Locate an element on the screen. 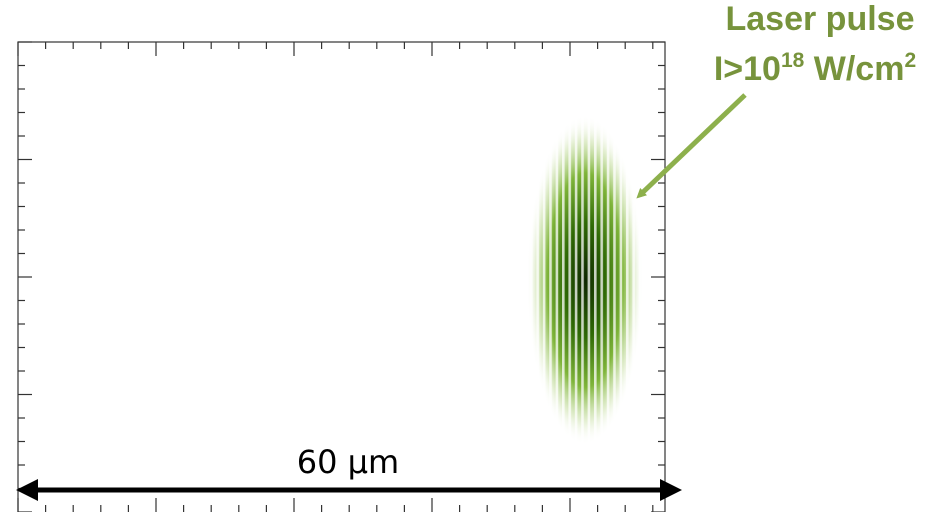 This screenshot has width=941, height=512. pulse-fringes is located at coordinates (585, 280).